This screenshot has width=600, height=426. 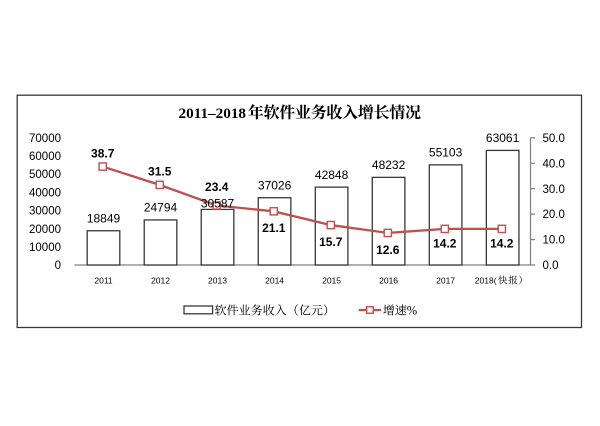 What do you see at coordinates (160, 281) in the screenshot?
I see `svg-text: 2012` at bounding box center [160, 281].